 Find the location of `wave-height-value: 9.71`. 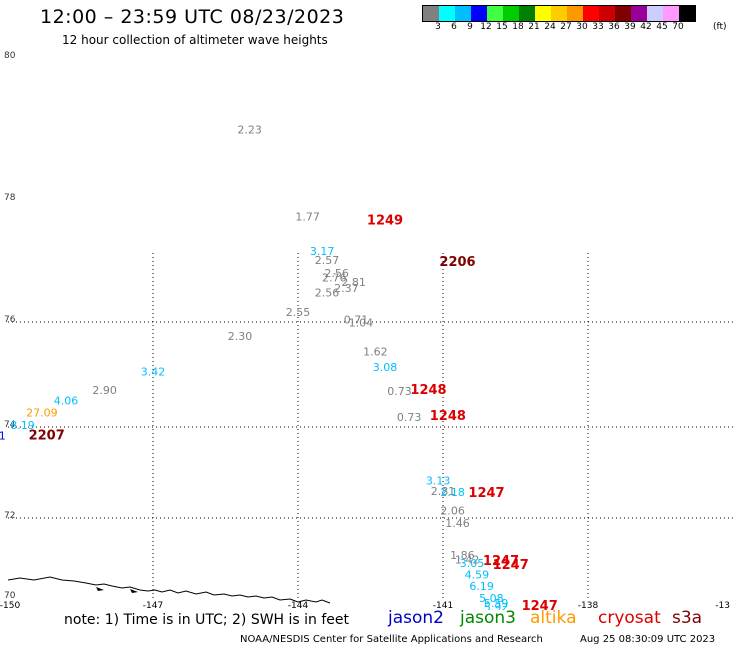

wave-height-value: 9.71 is located at coordinates (3, 436).